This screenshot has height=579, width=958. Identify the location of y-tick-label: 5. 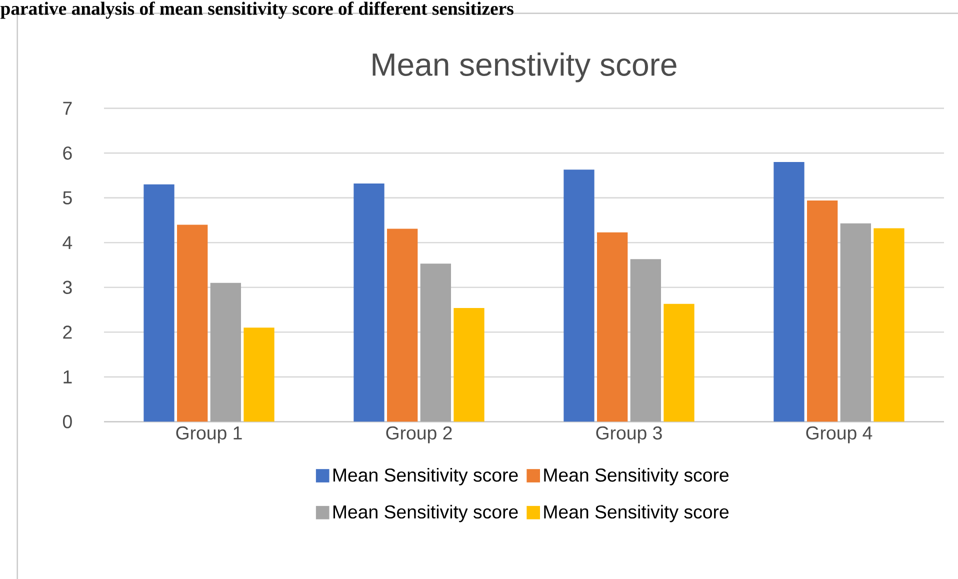
(67, 197).